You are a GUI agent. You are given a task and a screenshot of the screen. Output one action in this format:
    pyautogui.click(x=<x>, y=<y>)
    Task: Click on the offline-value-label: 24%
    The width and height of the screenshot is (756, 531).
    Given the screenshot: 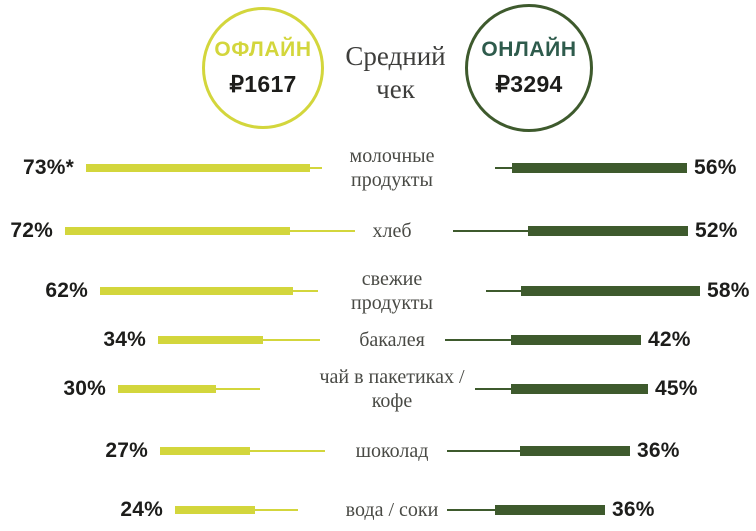 What is the action you would take?
    pyautogui.click(x=141, y=509)
    